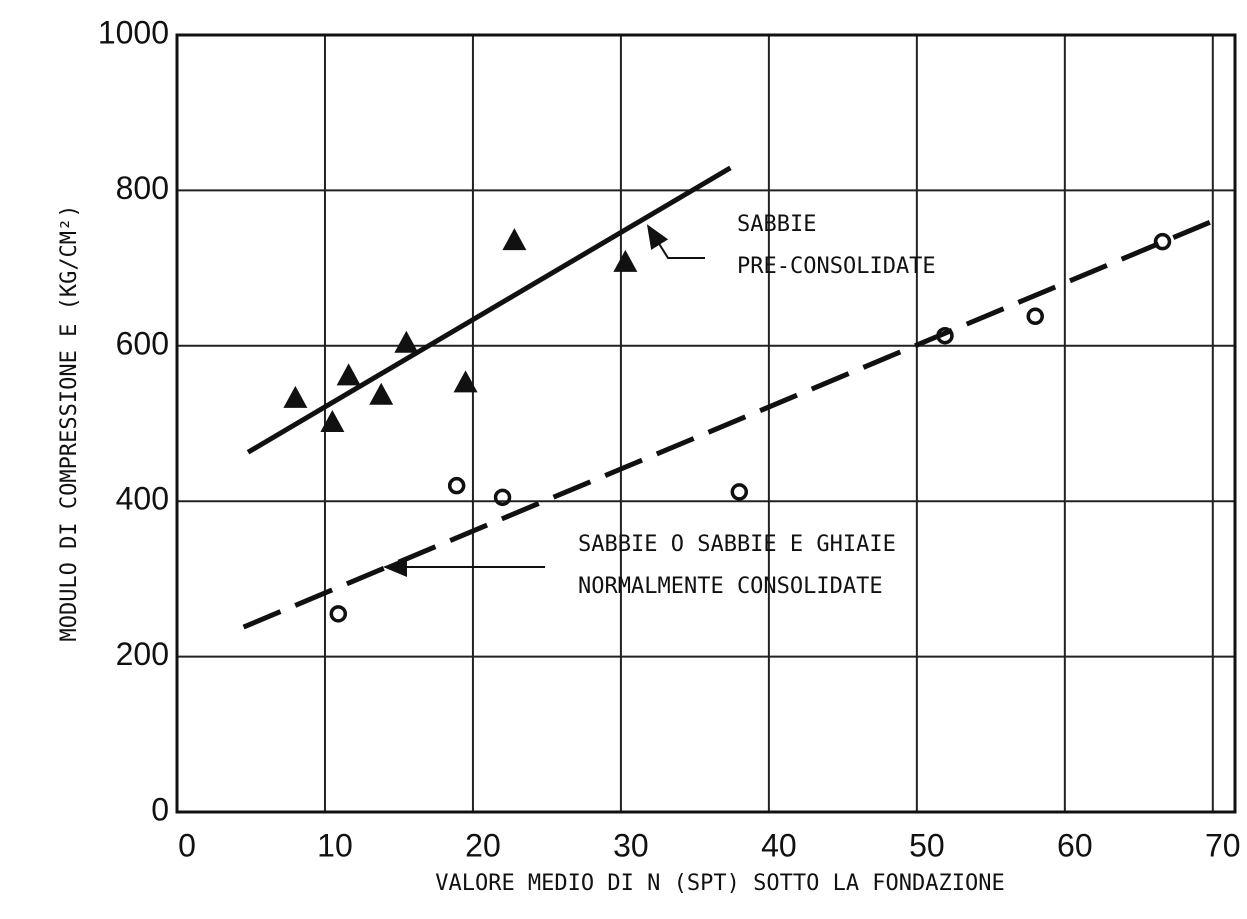  What do you see at coordinates (631, 845) in the screenshot?
I see `x-tick-label: 30` at bounding box center [631, 845].